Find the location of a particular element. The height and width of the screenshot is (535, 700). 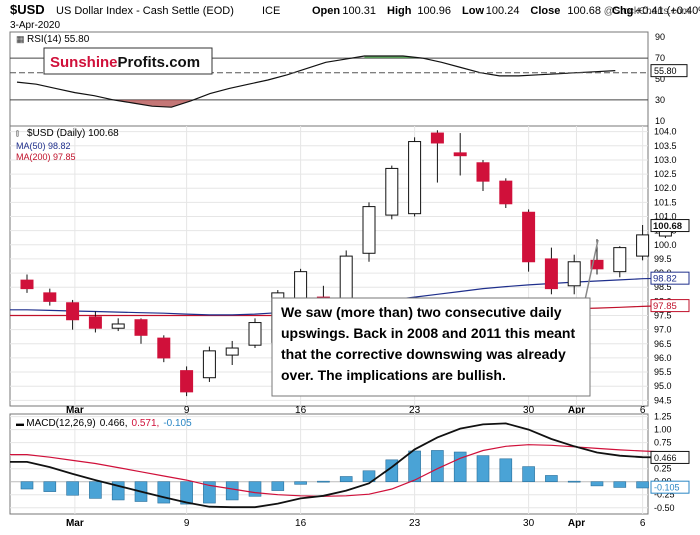

rsi-tick: 10 is located at coordinates (660, 121).